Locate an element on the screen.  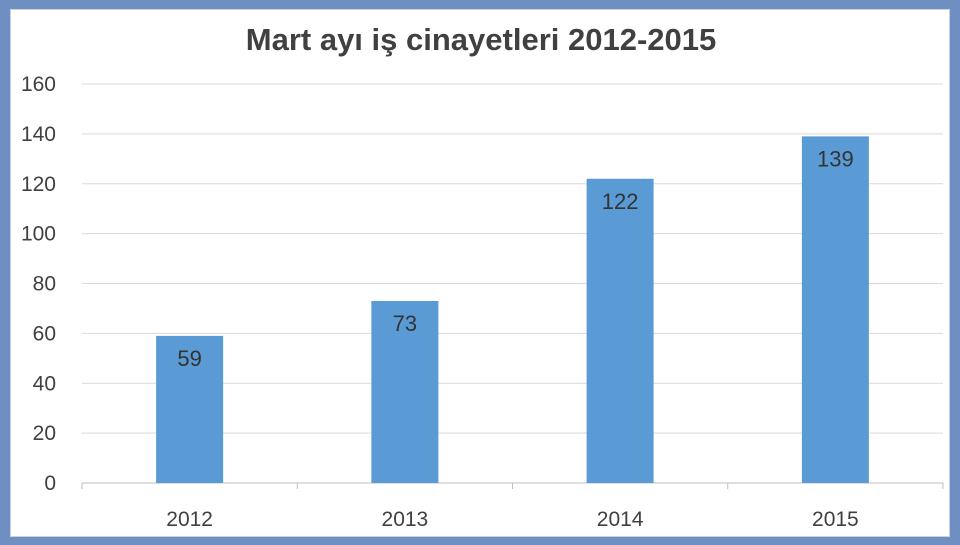
y-tick-label: 100 is located at coordinates (38, 234).